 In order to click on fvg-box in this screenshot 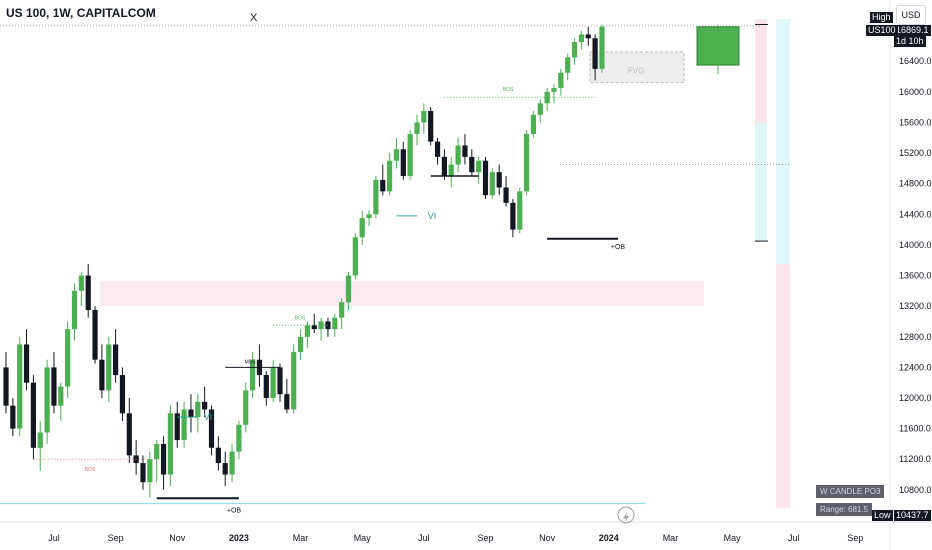, I will do `click(637, 67)`.